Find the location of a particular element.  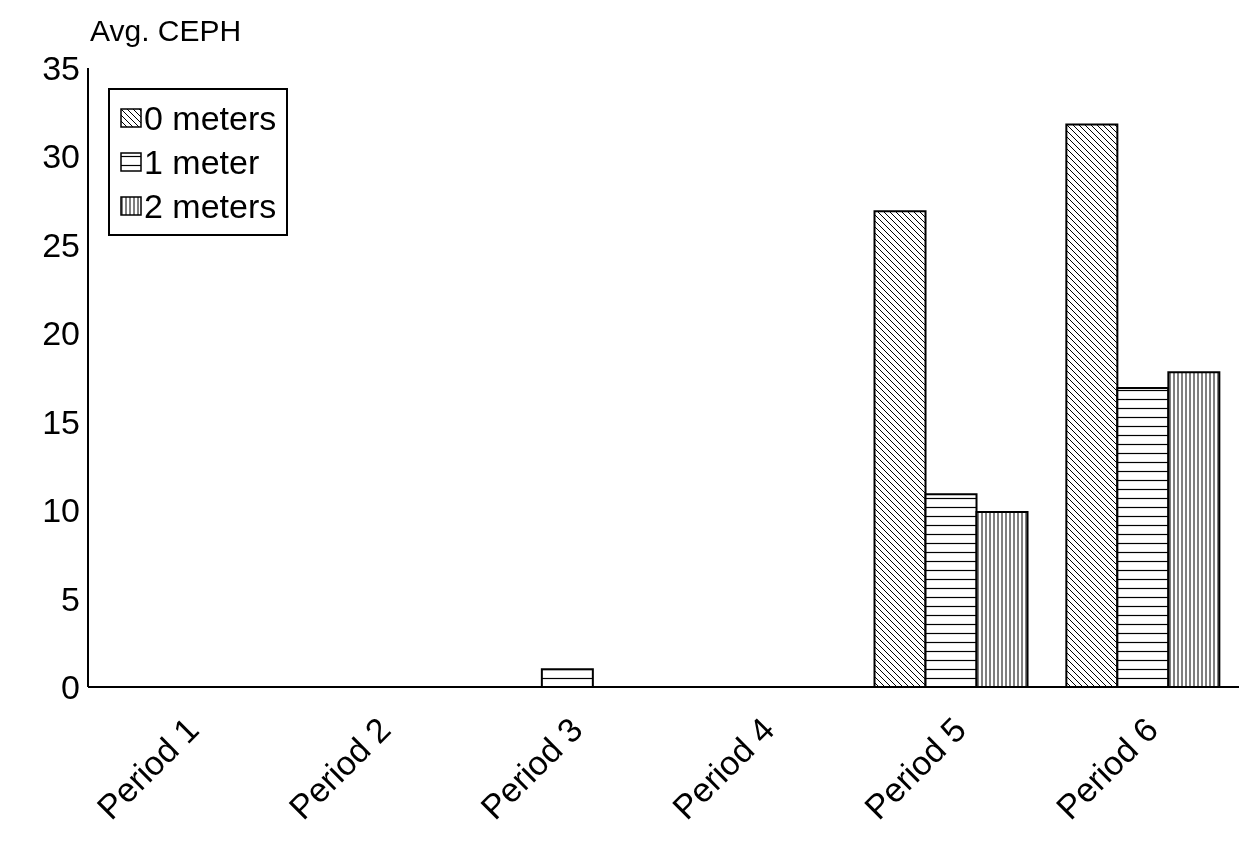

y-tick-label: 25 is located at coordinates (61, 244).